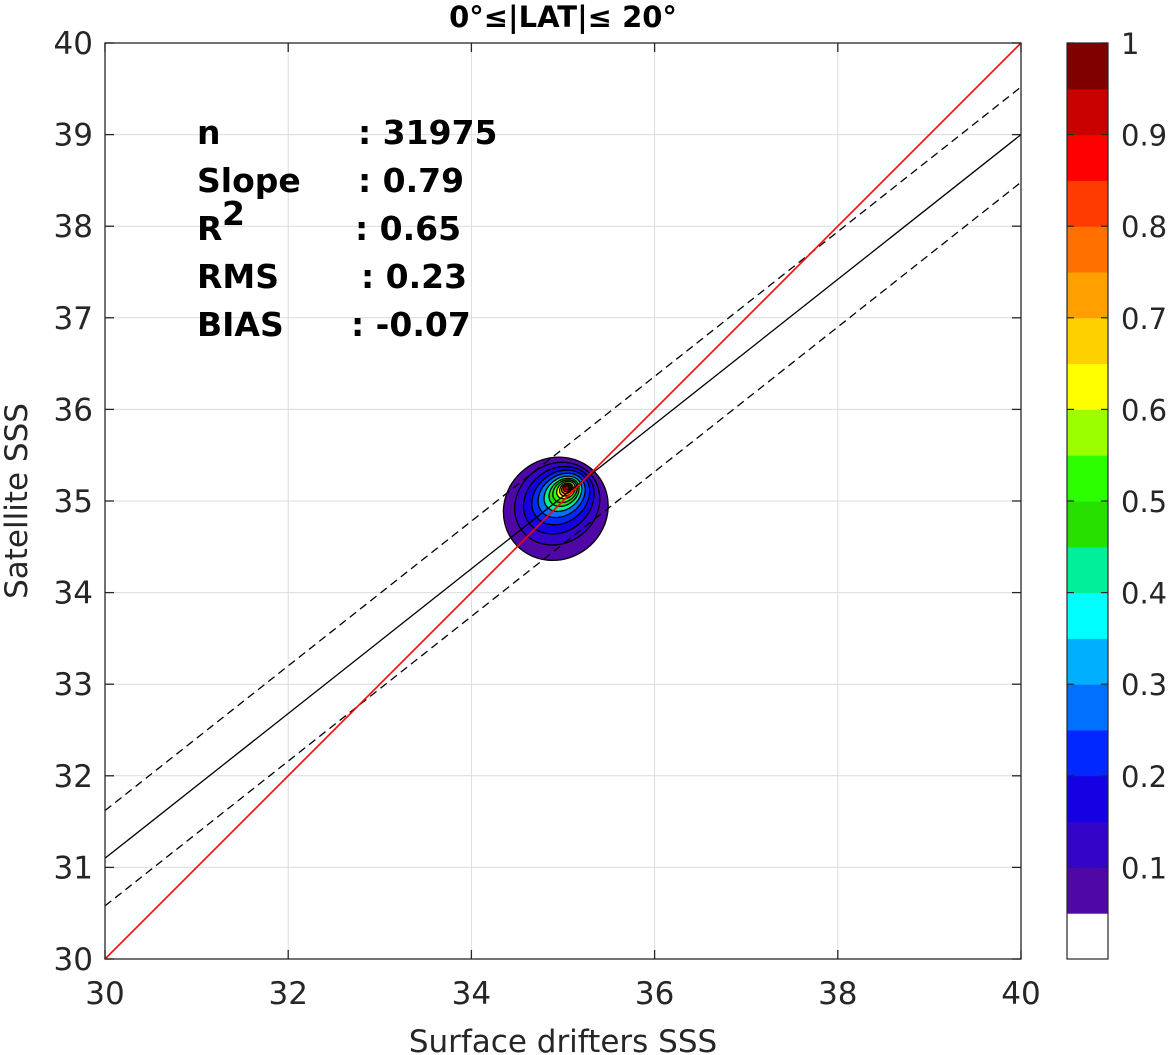 The width and height of the screenshot is (1172, 1055). Describe the element at coordinates (209, 132) in the screenshot. I see `stat-label: n` at that location.